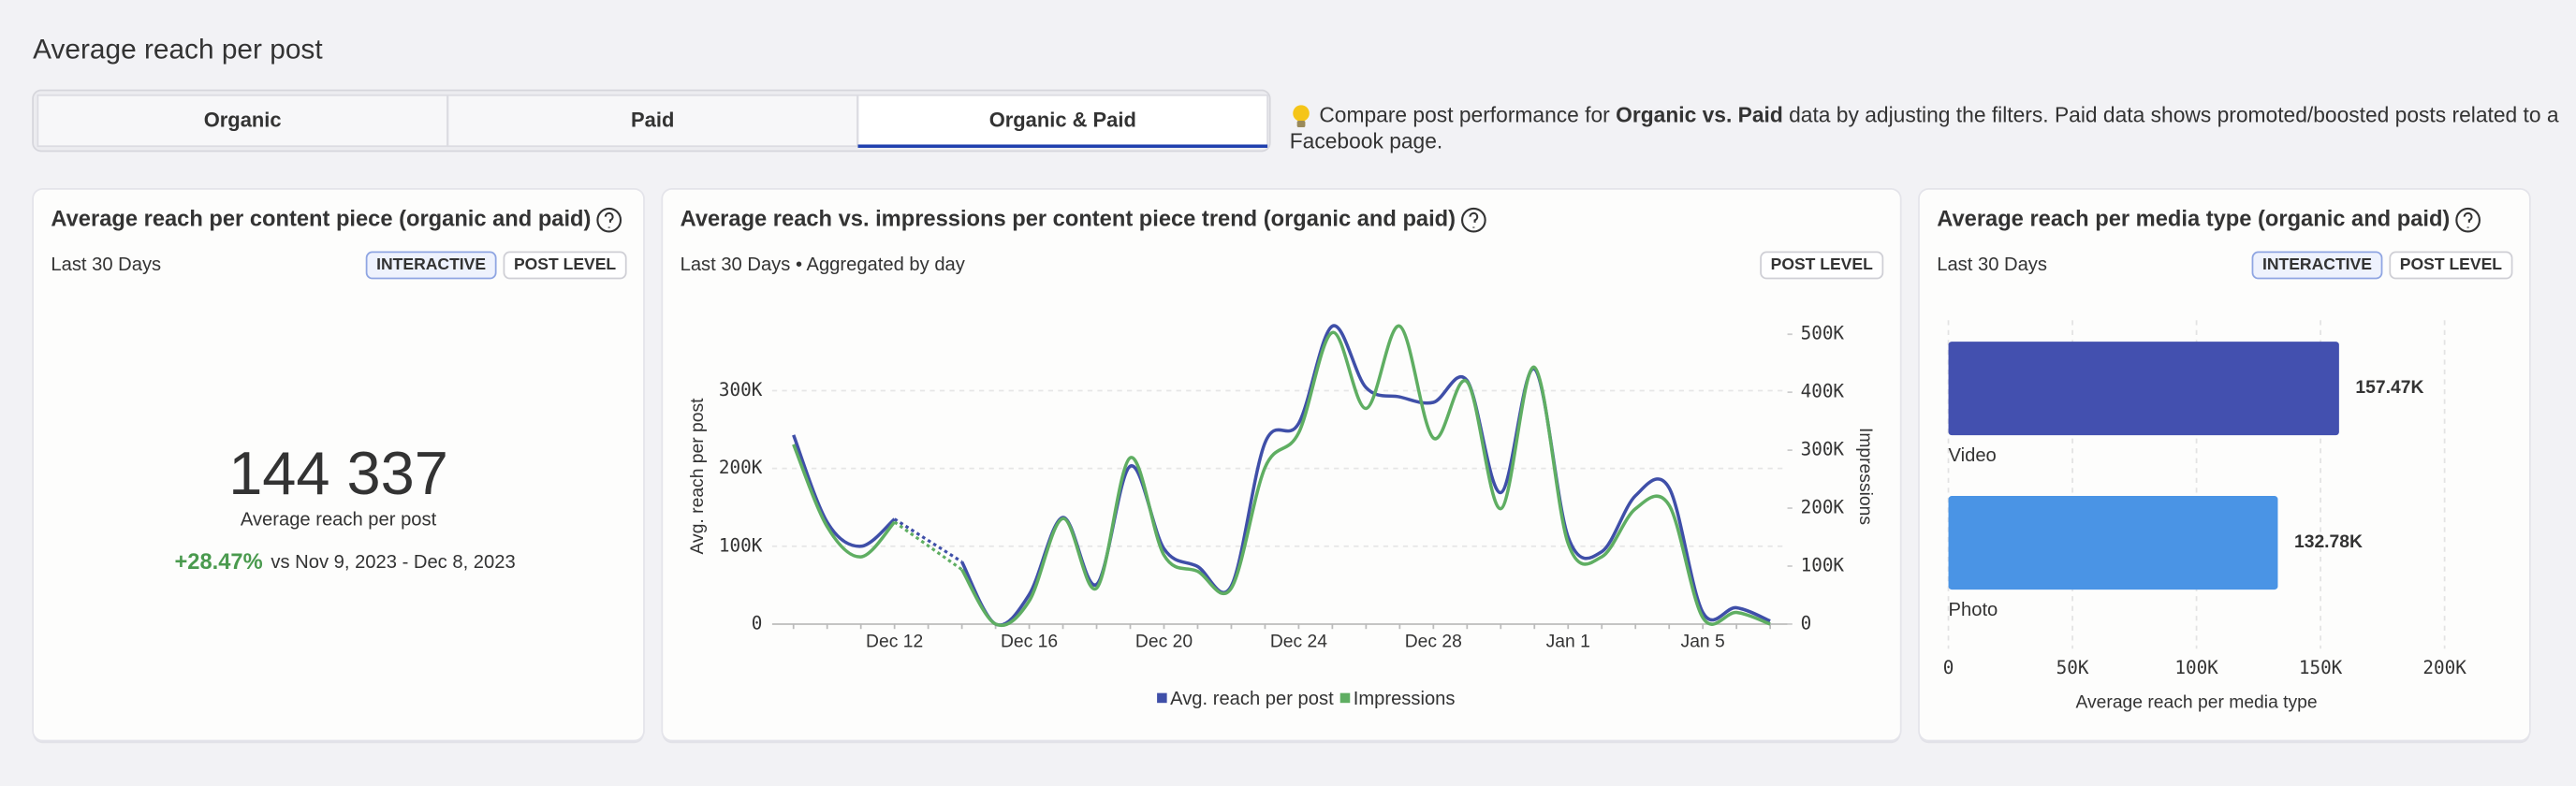  Describe the element at coordinates (698, 476) in the screenshot. I see `y-axis-label: Avg. reach per post` at that location.